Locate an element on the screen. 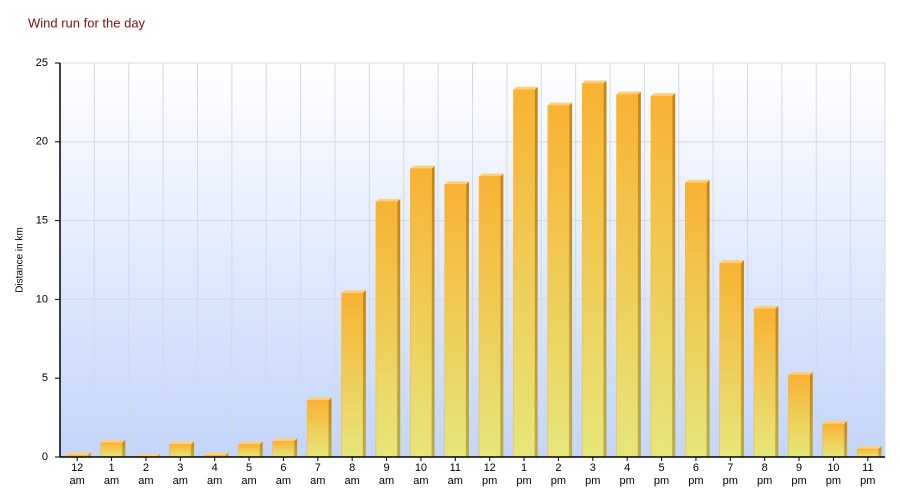 This screenshot has height=500, width=900. chart-title: Wind run for the day is located at coordinates (87, 22).